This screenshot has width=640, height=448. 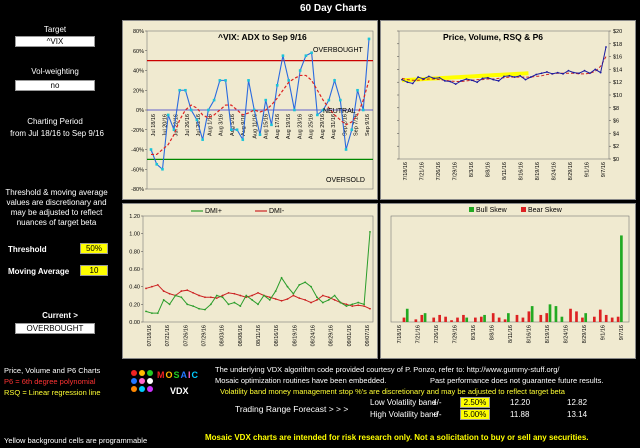 What do you see at coordinates (57, 133) in the screenshot?
I see `period-value: from Jul 18/16 to Sep 9/16` at bounding box center [57, 133].